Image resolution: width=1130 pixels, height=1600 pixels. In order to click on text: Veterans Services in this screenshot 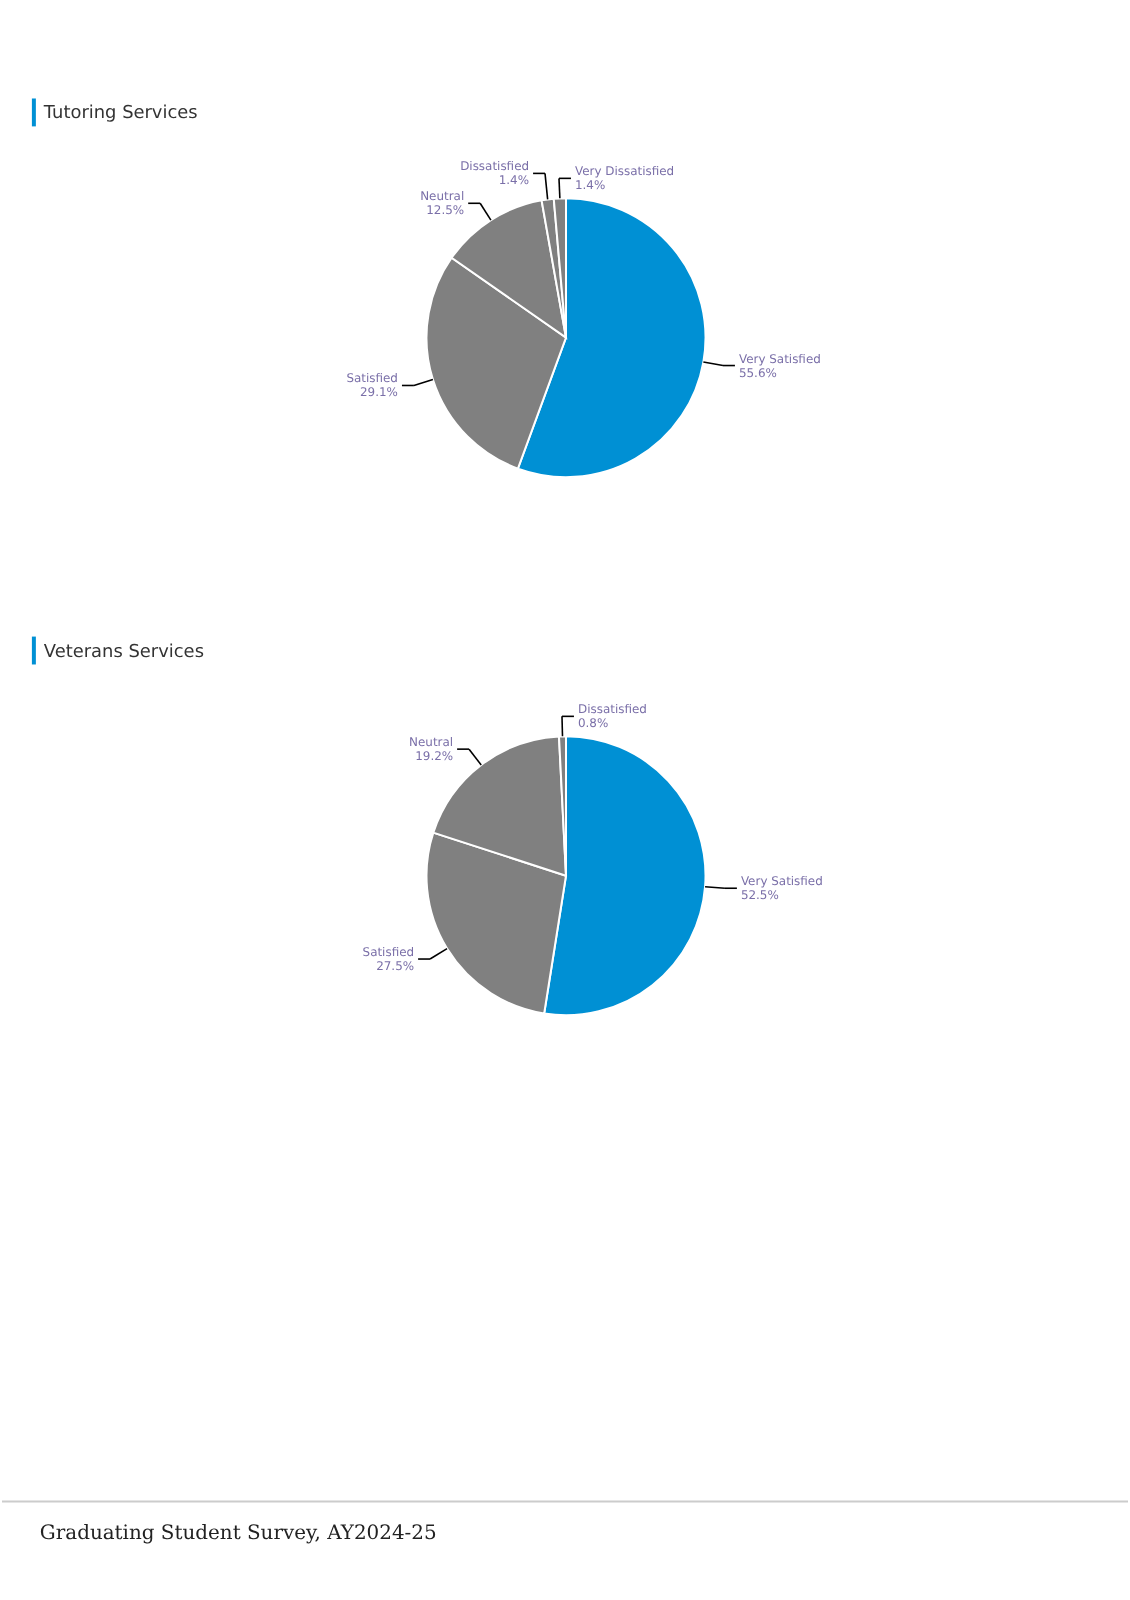, I will do `click(124, 652)`.